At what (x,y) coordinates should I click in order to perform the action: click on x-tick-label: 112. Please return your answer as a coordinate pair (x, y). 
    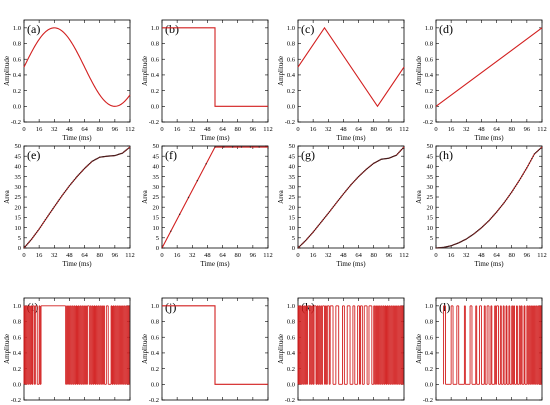
    Looking at the image, I should click on (268, 129).